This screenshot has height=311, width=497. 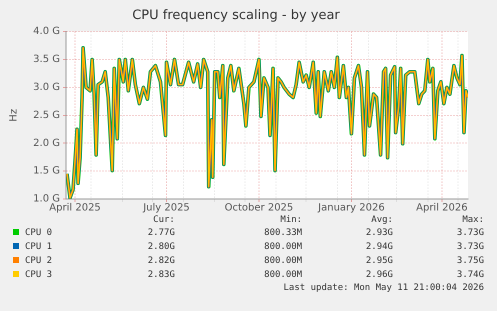 I want to click on text: Min:, so click(x=290, y=220).